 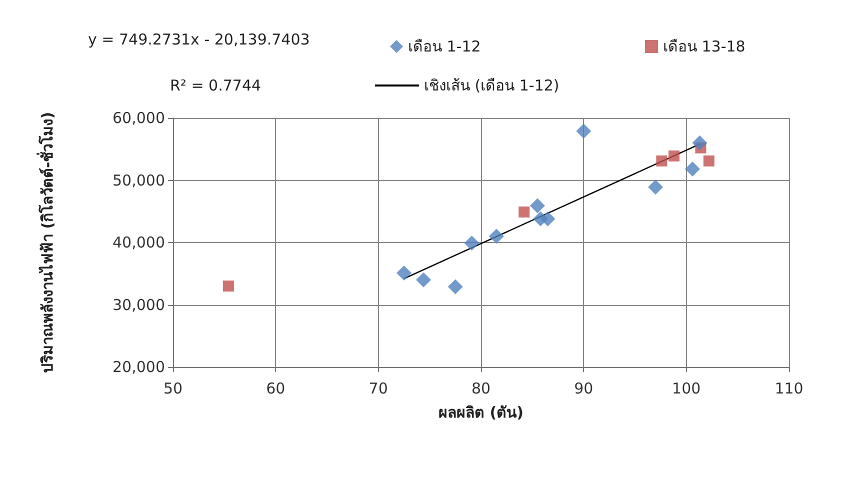 I want to click on legend-label: เดือน 13-18, so click(x=704, y=47).